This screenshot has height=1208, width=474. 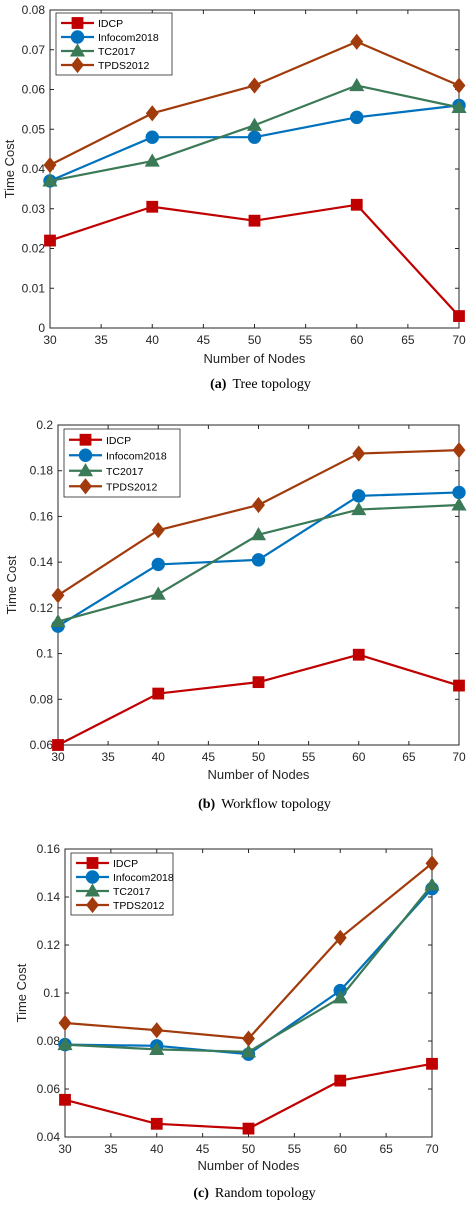 I want to click on caption-text: Workflow topology, so click(x=276, y=804).